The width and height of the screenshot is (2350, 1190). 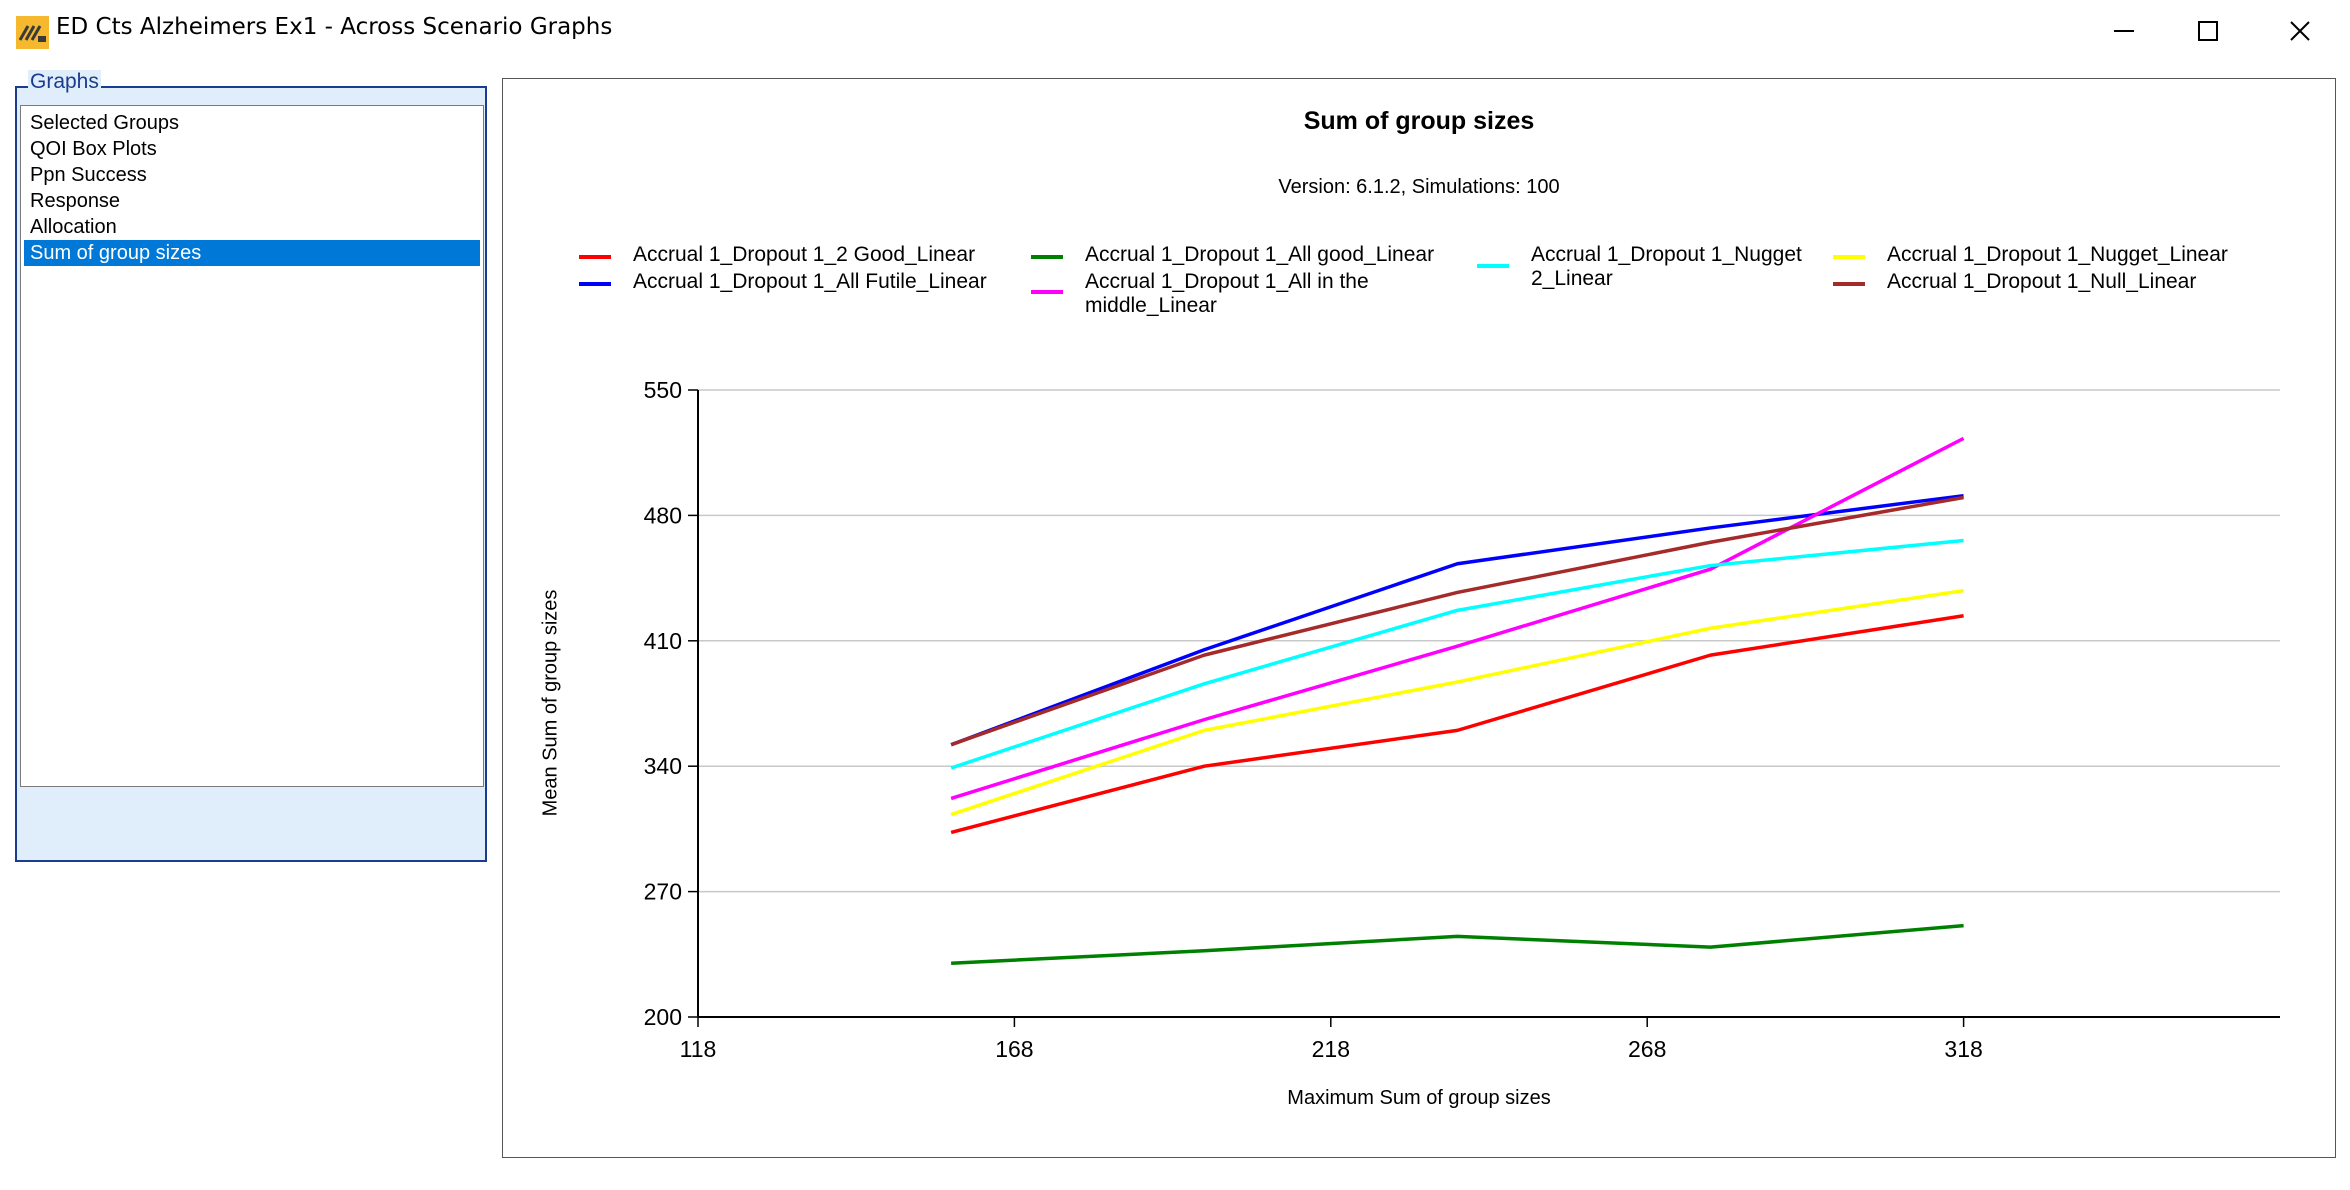 What do you see at coordinates (104, 123) in the screenshot?
I see `graph-list-item-selected-groups: Selected Groups` at bounding box center [104, 123].